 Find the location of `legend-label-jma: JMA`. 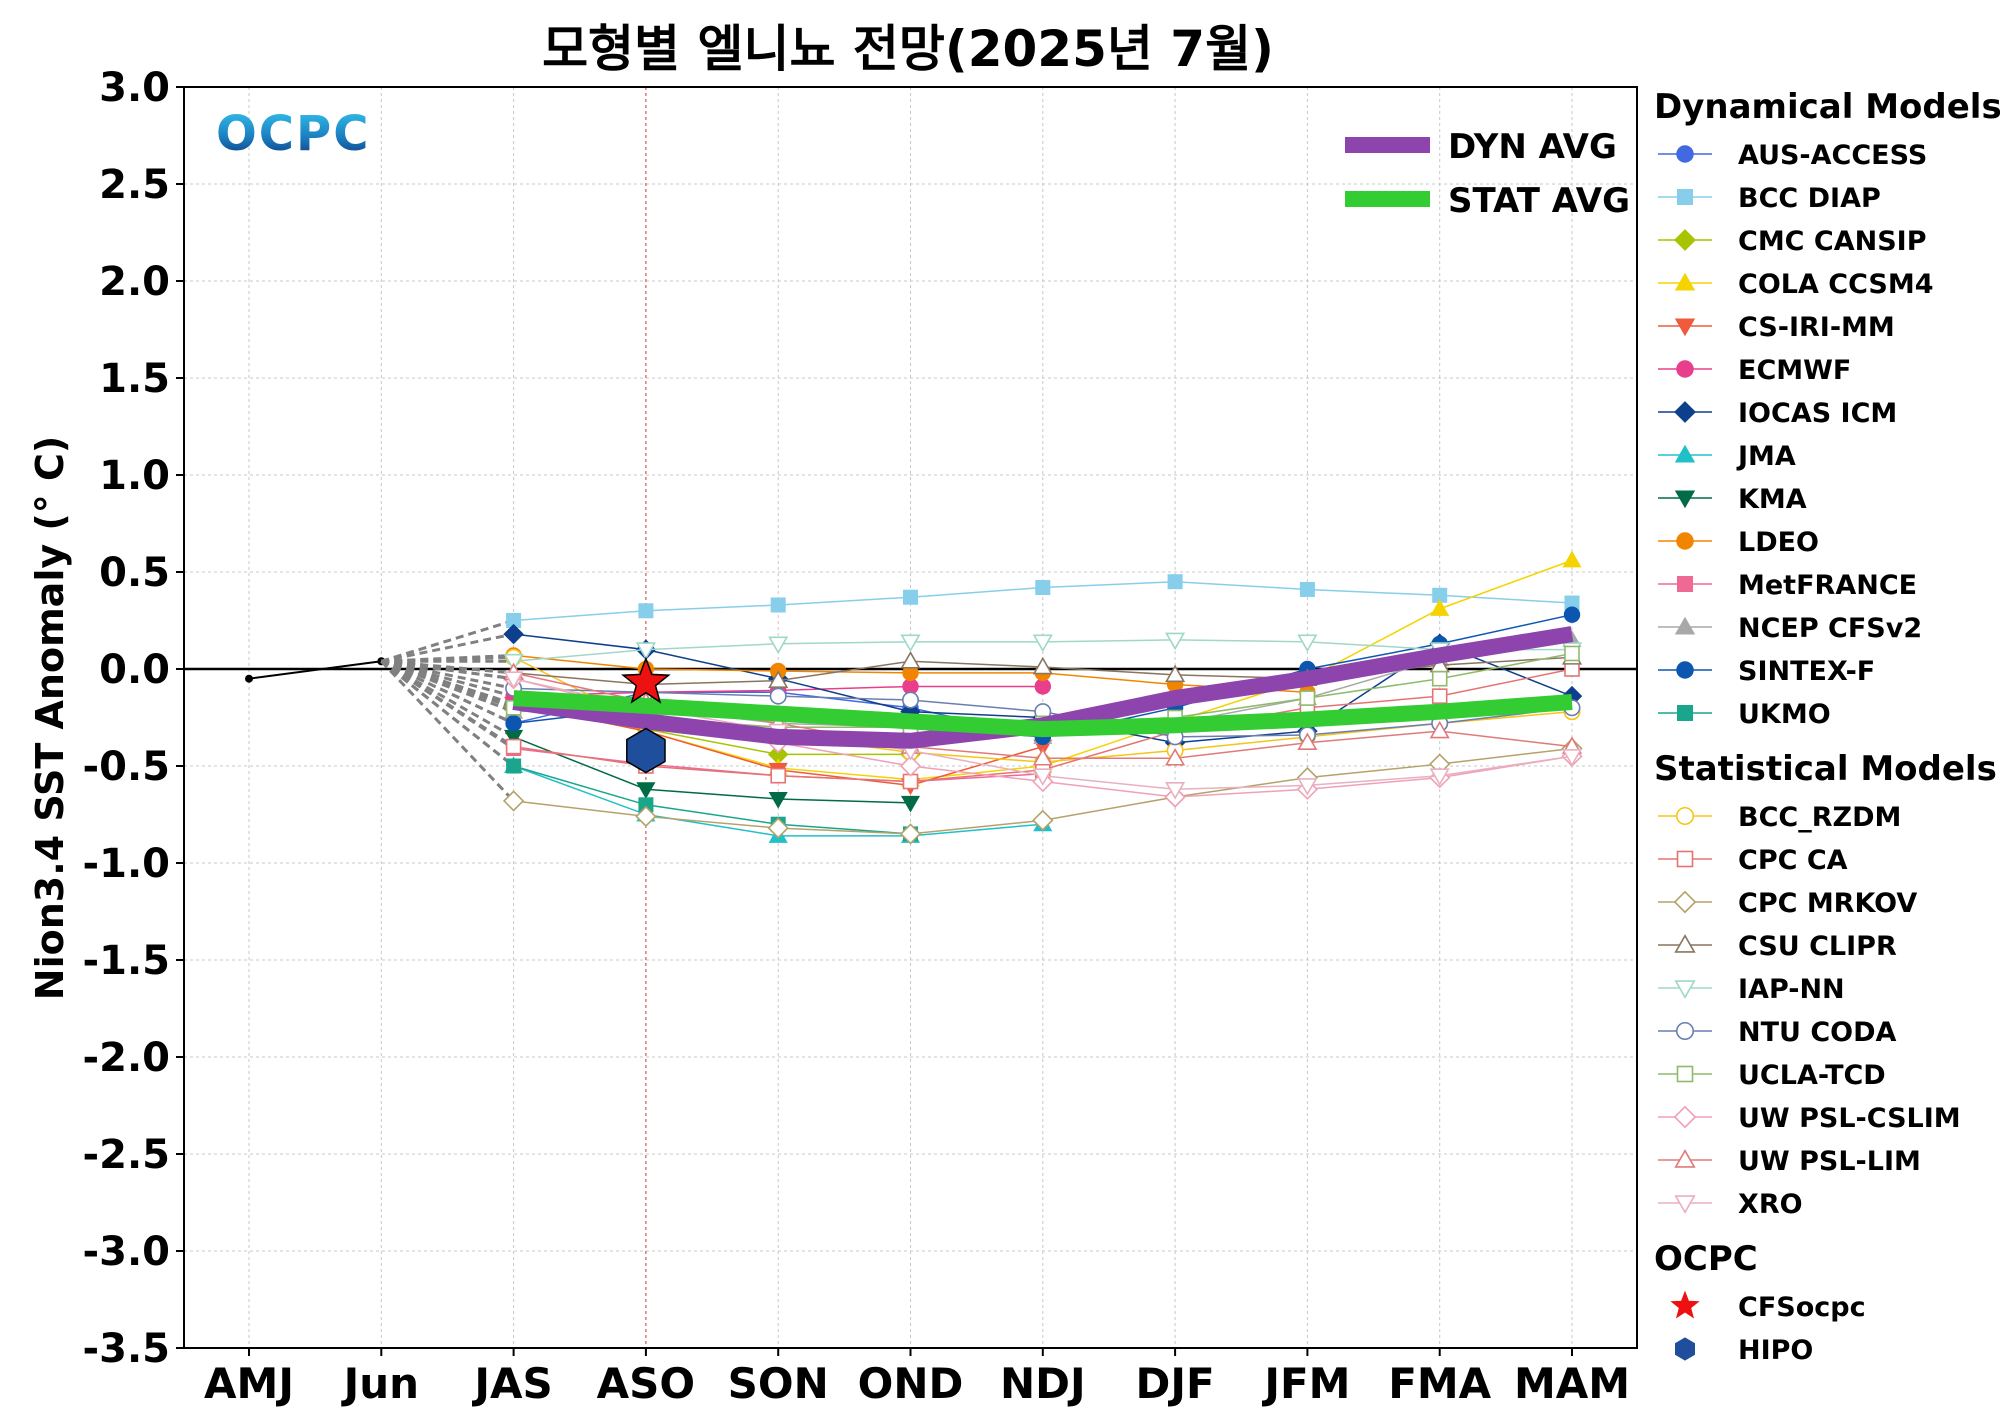

legend-label-jma: JMA is located at coordinates (1766, 456).